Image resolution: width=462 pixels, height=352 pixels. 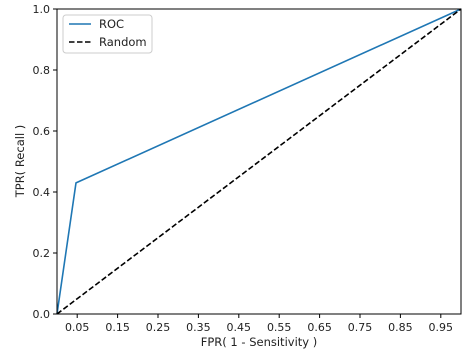 I want to click on x-tick-label: 0.45, so click(x=239, y=327).